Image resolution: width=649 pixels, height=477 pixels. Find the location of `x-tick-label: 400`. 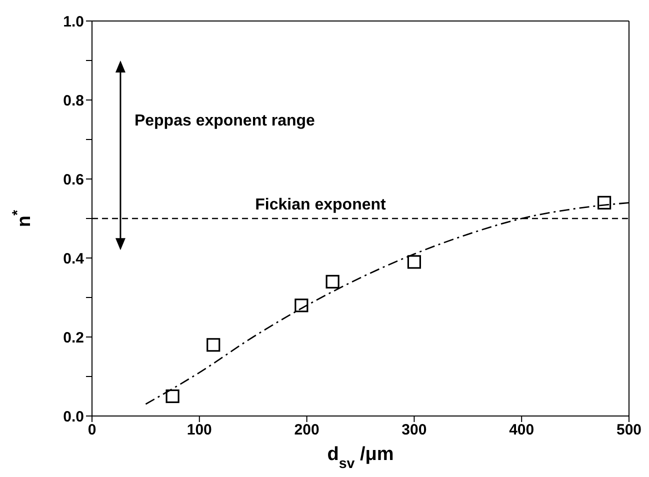

x-tick-label: 400 is located at coordinates (521, 430).